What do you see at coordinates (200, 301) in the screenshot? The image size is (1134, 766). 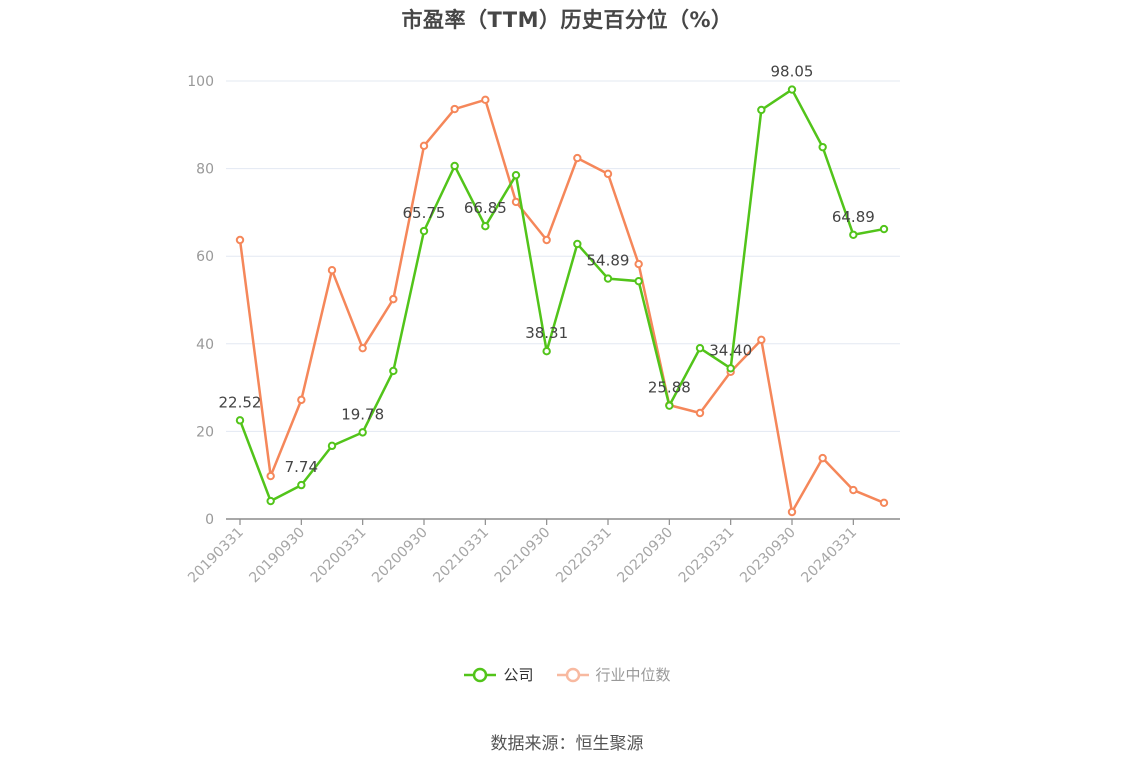 I see `y-axis: 0 20 40 60 80 100` at bounding box center [200, 301].